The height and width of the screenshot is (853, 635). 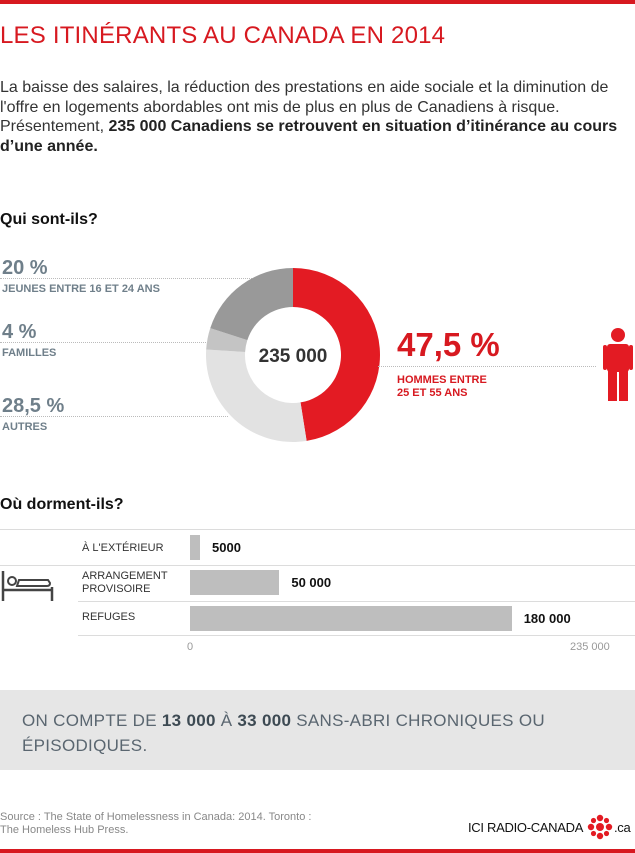 What do you see at coordinates (125, 576) in the screenshot?
I see `bar-category-label-line: ARRANGEMENT` at bounding box center [125, 576].